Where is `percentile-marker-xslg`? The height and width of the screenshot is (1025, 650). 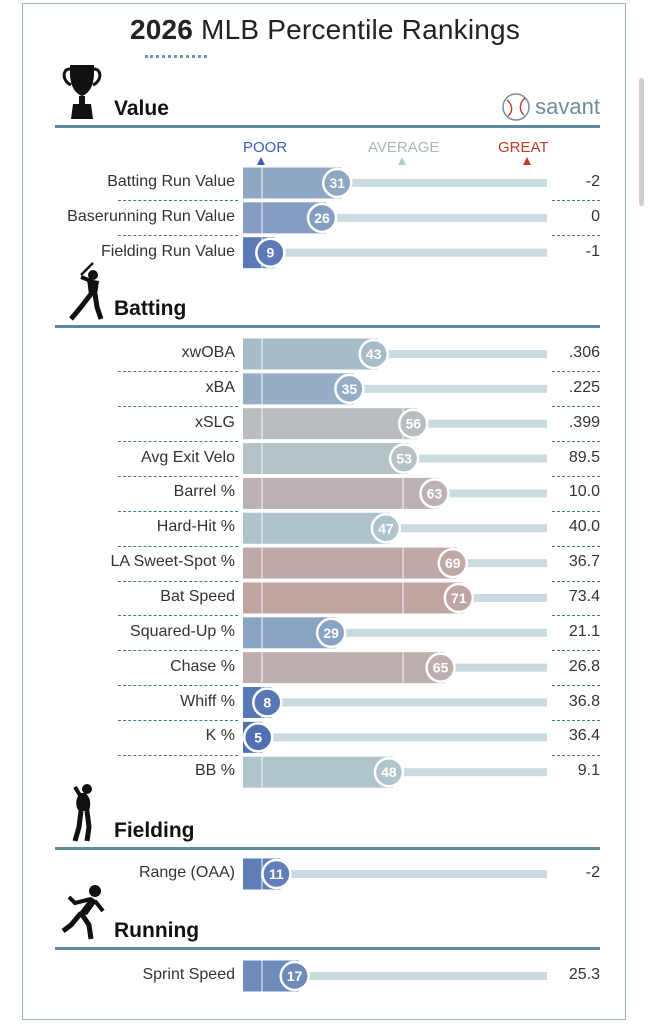
percentile-marker-xslg is located at coordinates (413, 423).